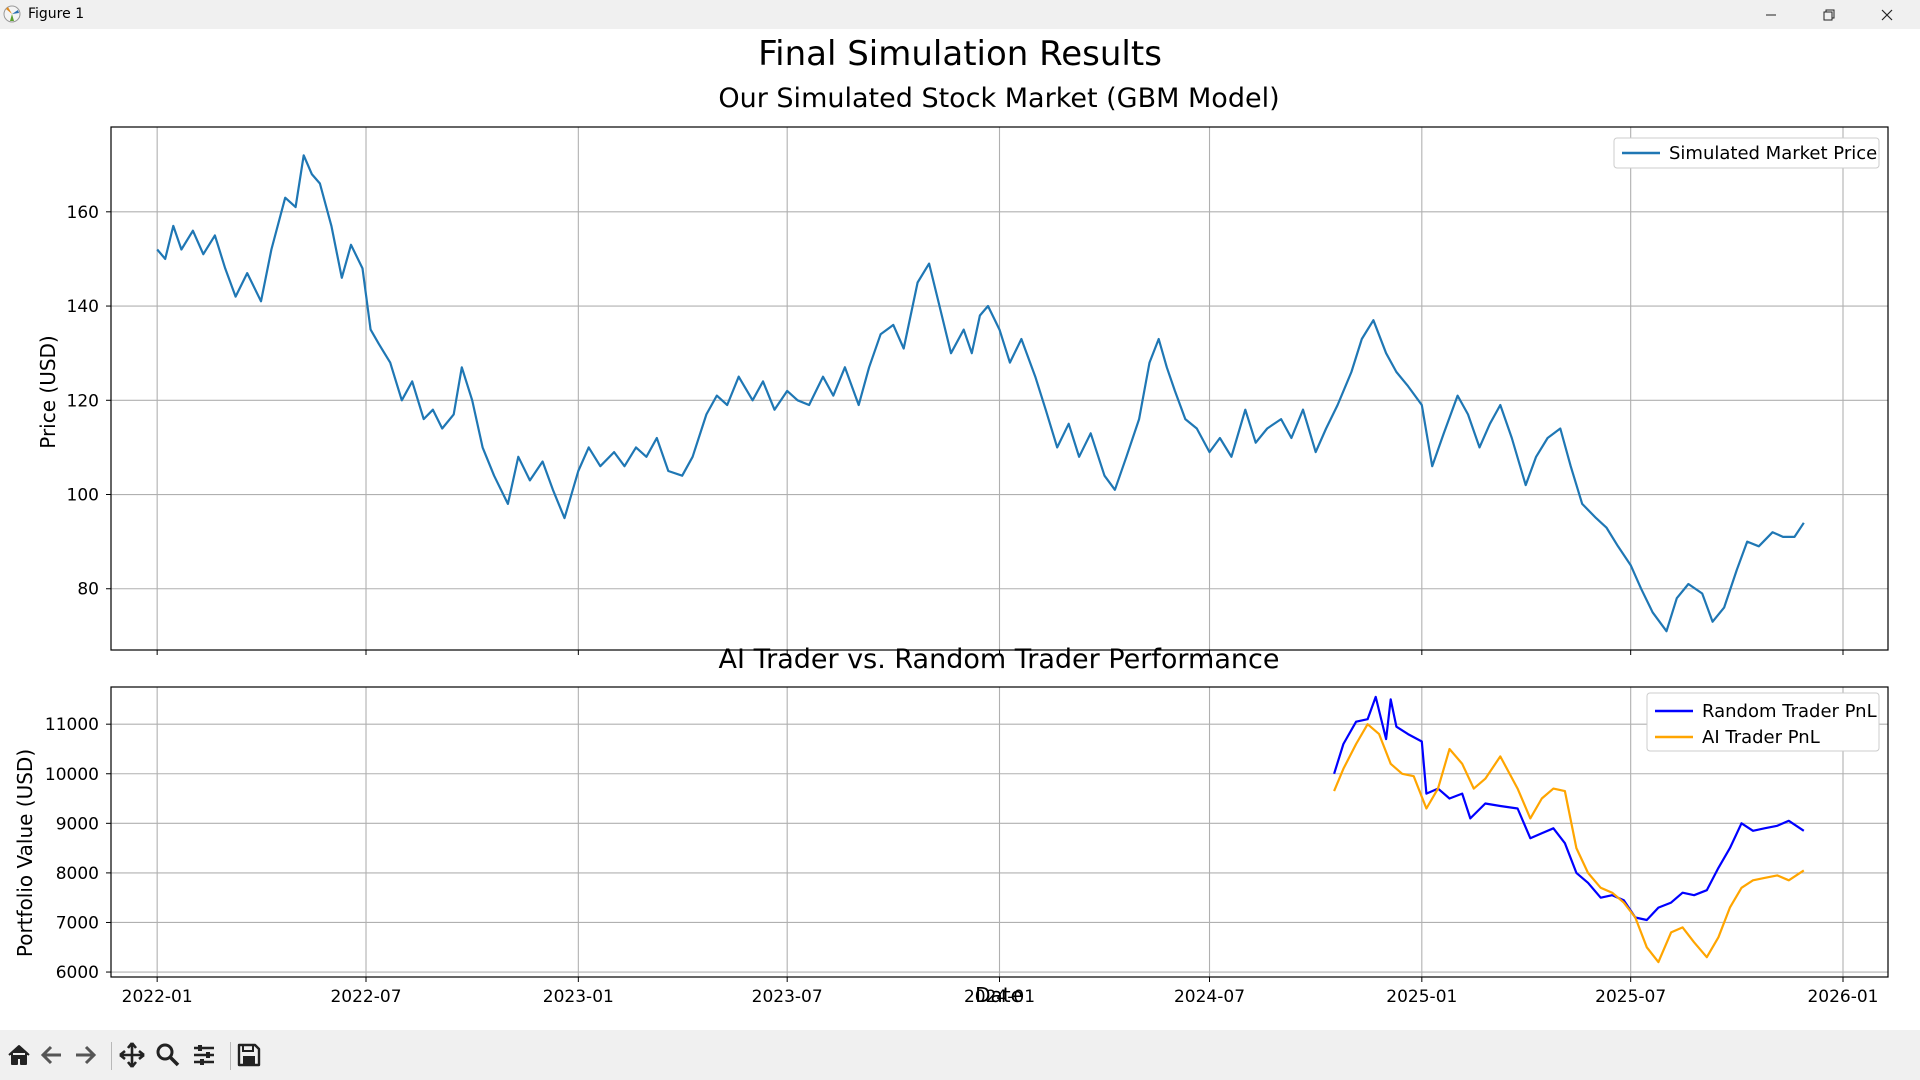 This screenshot has width=1920, height=1080. I want to click on back-arrow-icon, so click(50, 1055).